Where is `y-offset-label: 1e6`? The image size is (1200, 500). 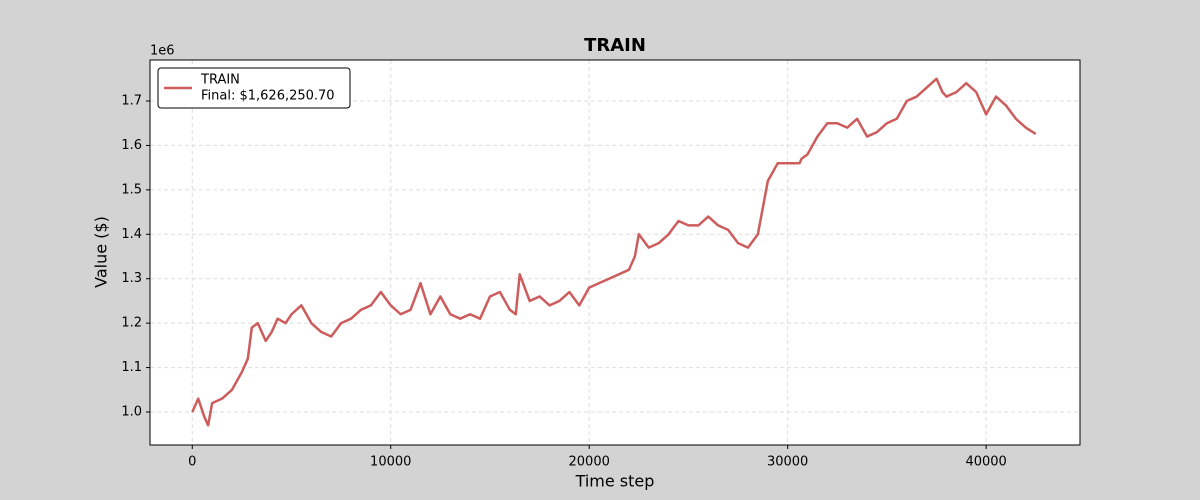 y-offset-label: 1e6 is located at coordinates (162, 51).